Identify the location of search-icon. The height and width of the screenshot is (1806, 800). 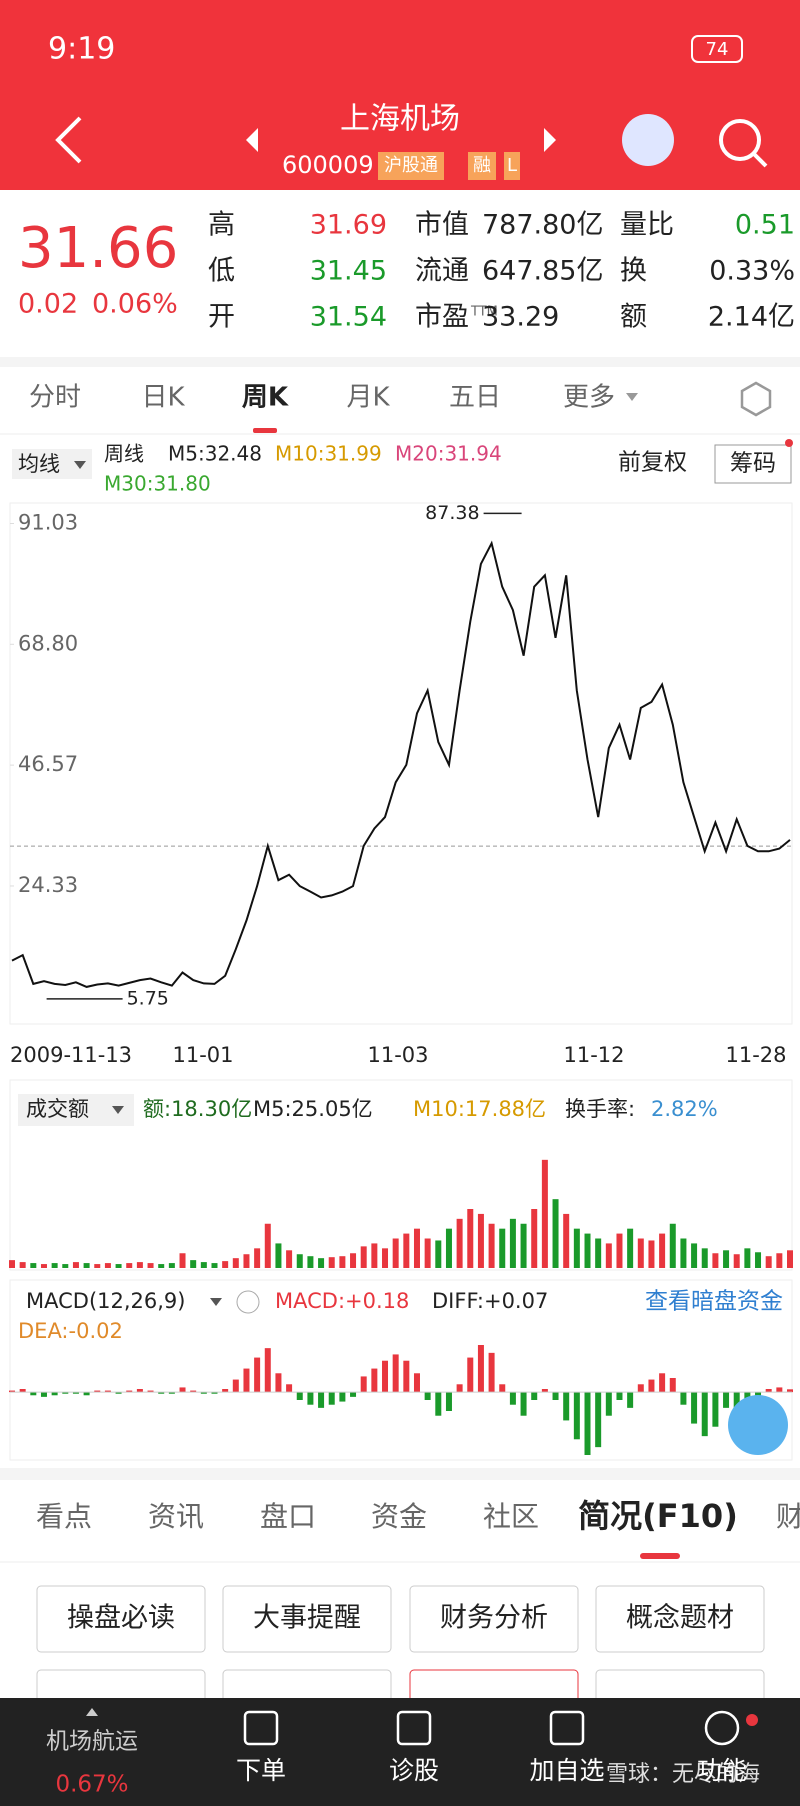
(740, 140).